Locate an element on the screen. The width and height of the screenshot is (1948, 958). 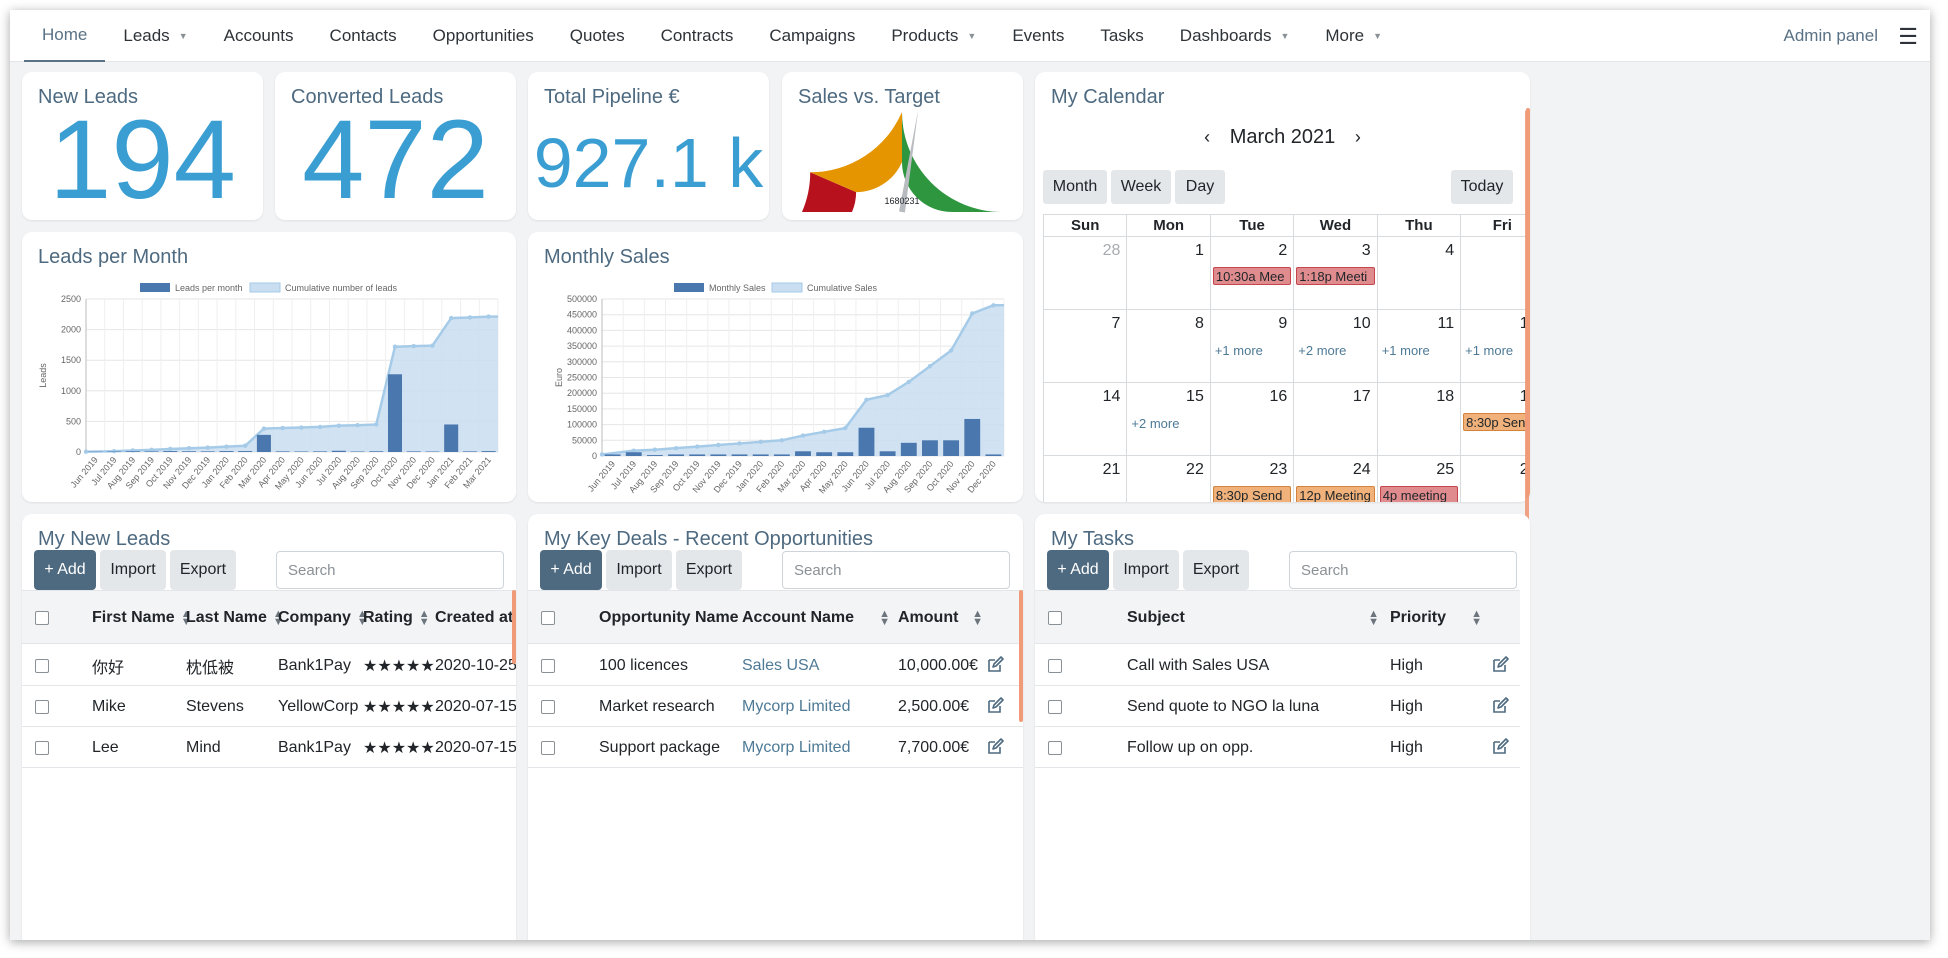
admin-panel-link: Admin panel is located at coordinates (1830, 35).